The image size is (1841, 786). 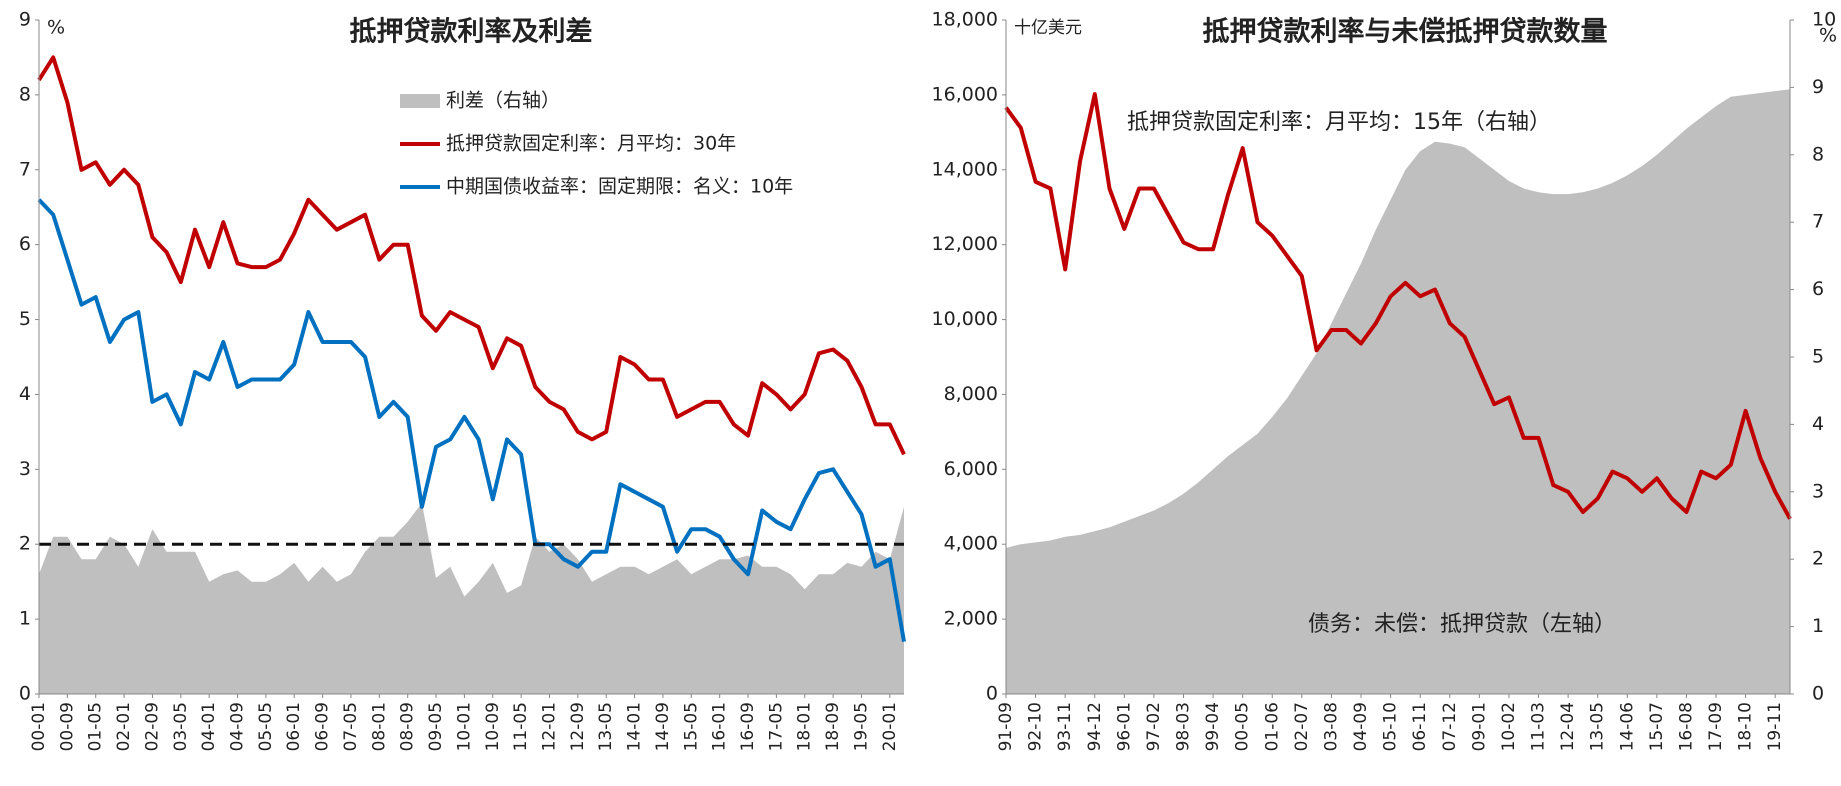 What do you see at coordinates (420, 101) in the screenshot?
I see `legend-swatch` at bounding box center [420, 101].